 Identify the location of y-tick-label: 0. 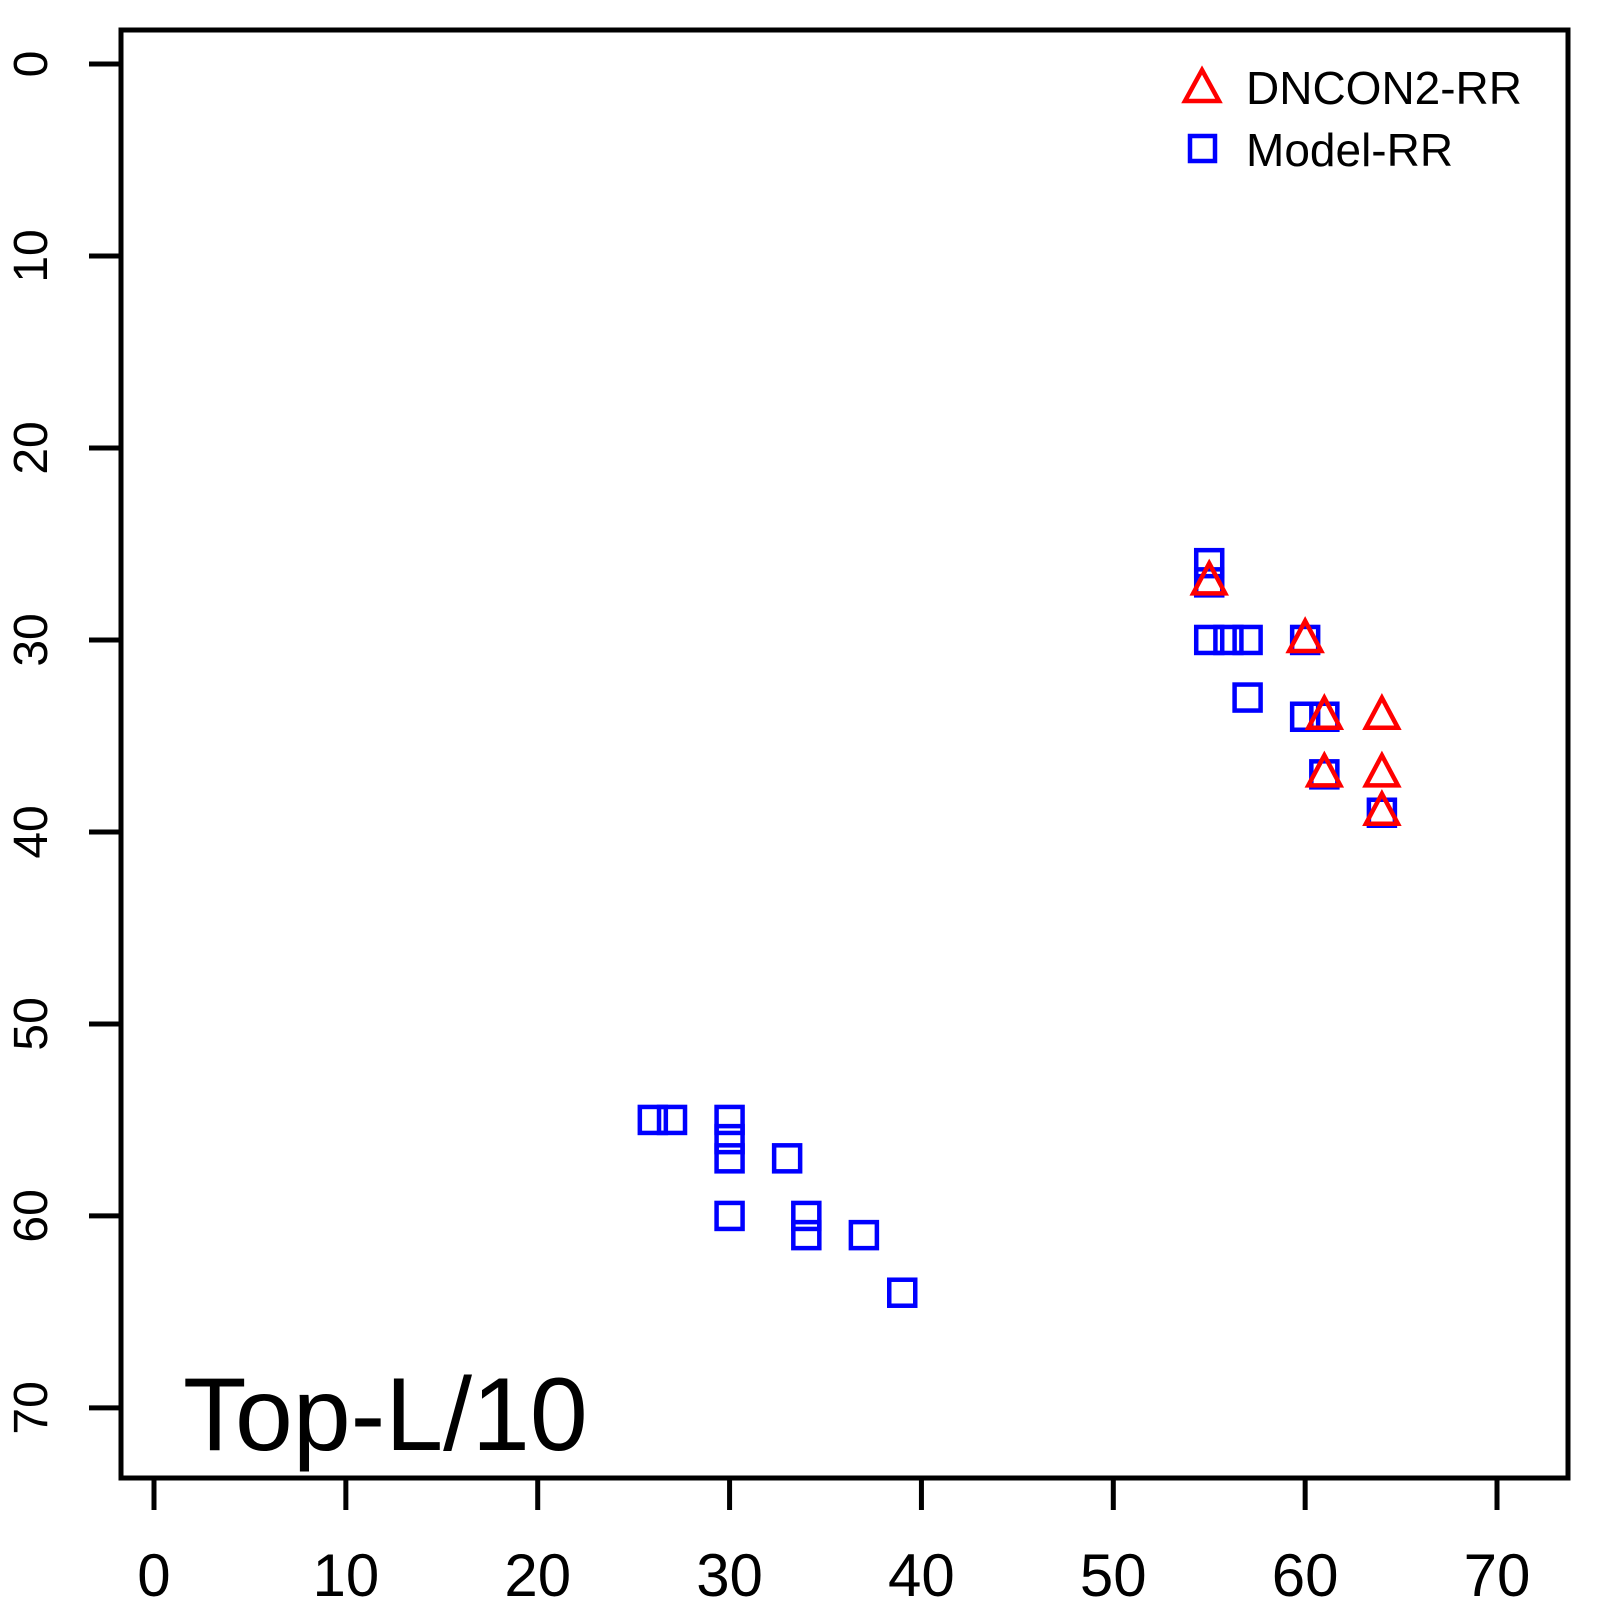
(31, 64).